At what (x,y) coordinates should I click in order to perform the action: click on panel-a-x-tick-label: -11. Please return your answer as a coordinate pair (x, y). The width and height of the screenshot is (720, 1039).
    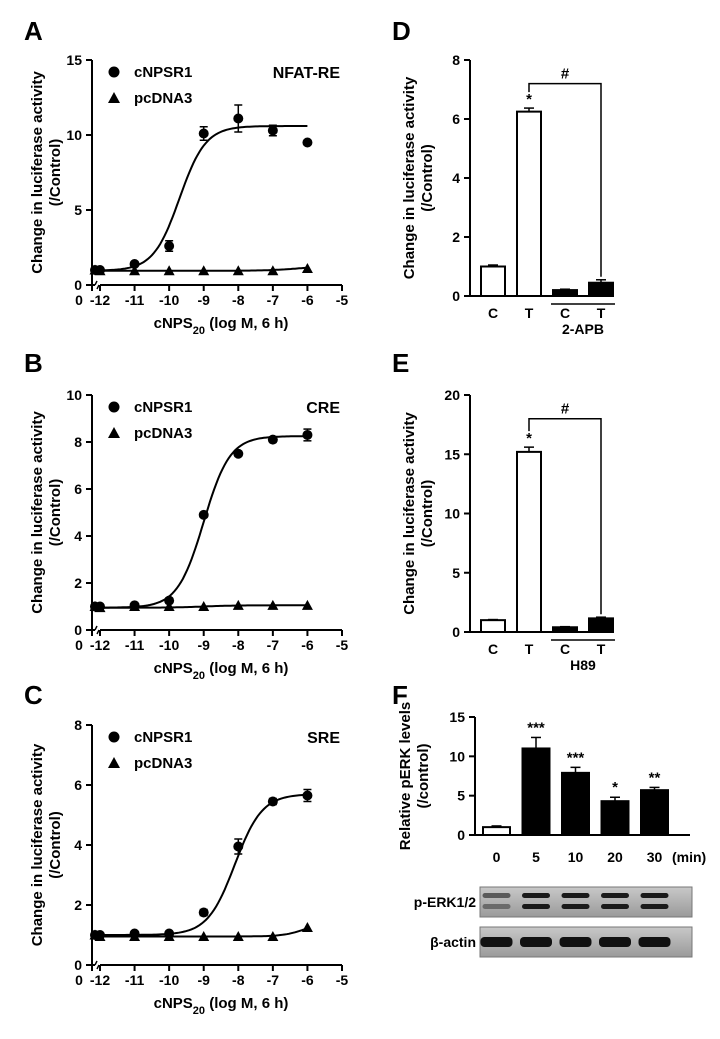
    Looking at the image, I should click on (135, 300).